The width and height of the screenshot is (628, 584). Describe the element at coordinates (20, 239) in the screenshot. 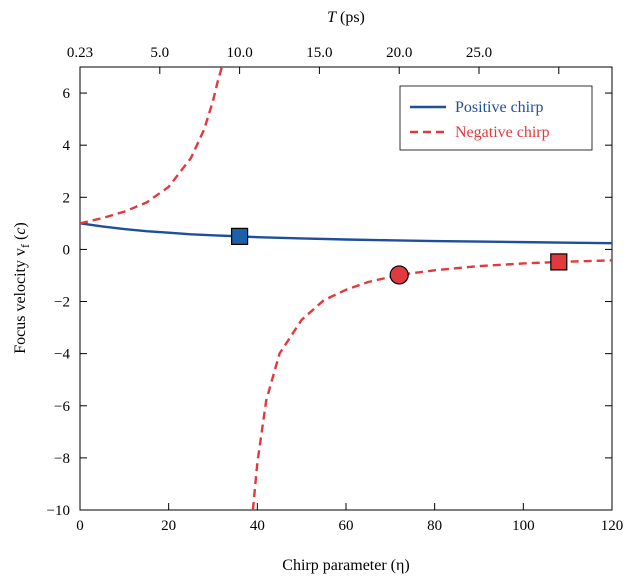

I see `y-axis-title-open: (` at that location.